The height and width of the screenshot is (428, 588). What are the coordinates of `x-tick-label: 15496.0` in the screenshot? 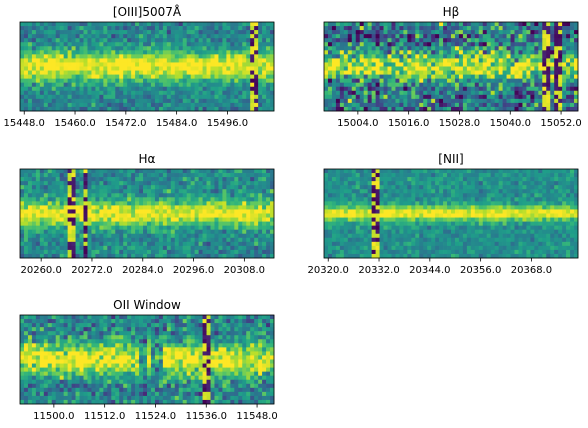 It's located at (227, 123).